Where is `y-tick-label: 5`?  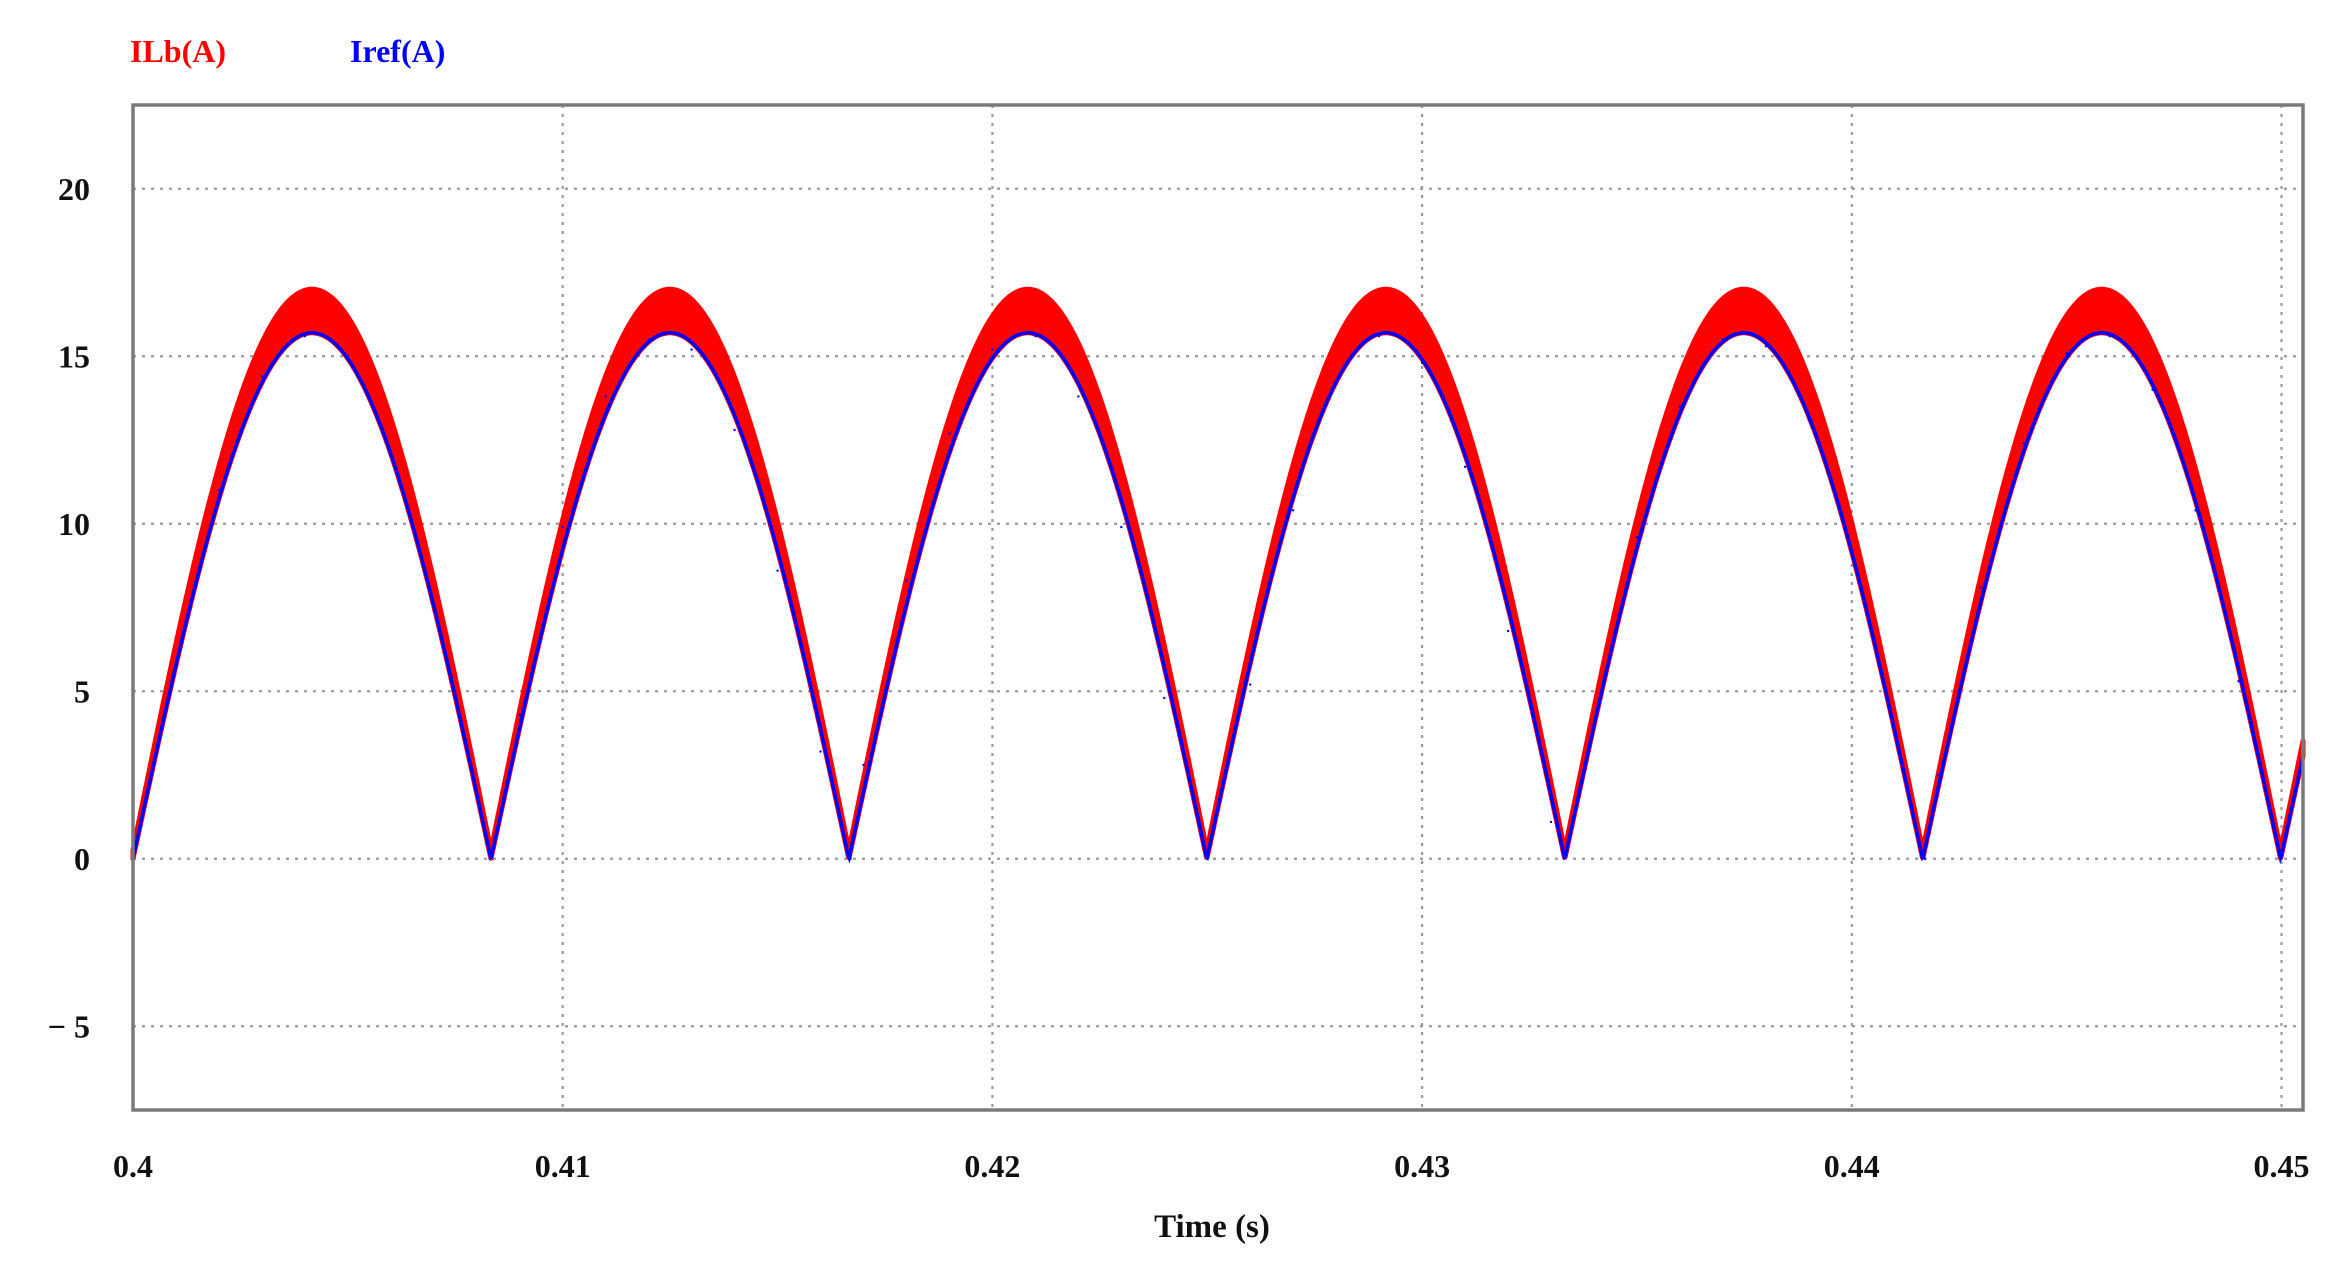
y-tick-label: 5 is located at coordinates (82, 691).